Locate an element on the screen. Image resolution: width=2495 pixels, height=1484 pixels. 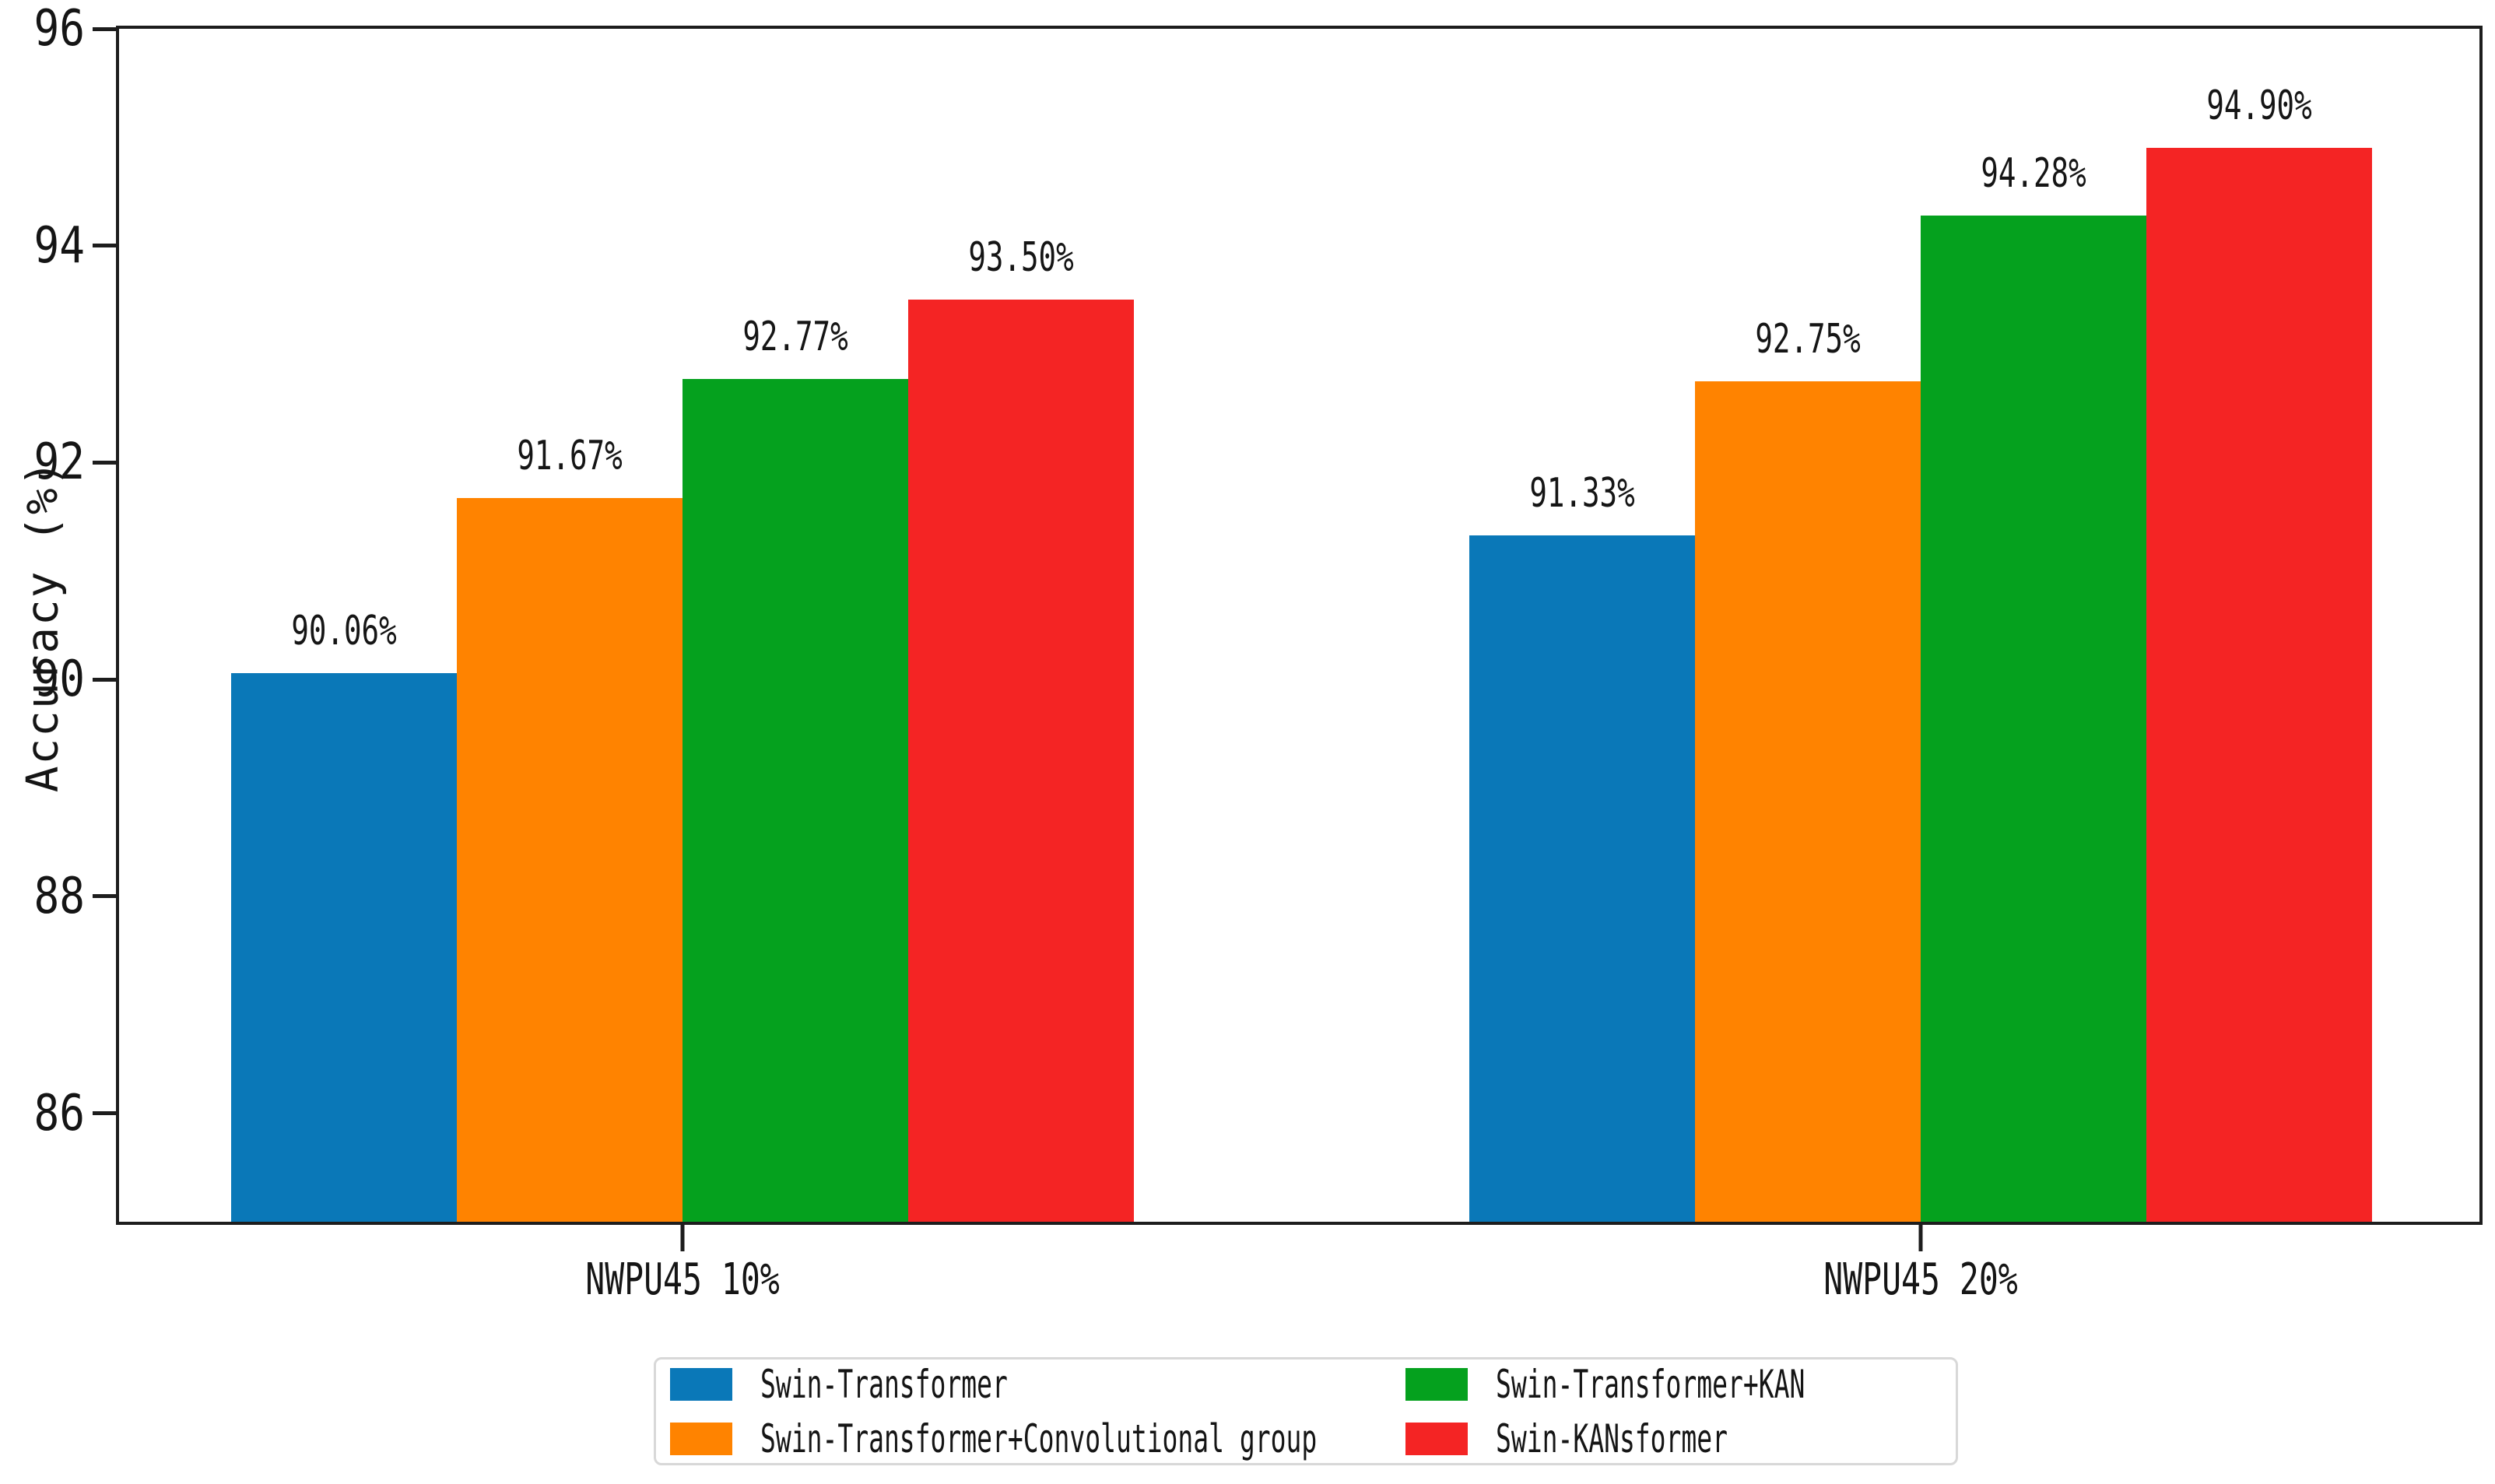
legend-label-swin-transformer-kan: Swin-Transformer+KAN is located at coordinates (1650, 1384).